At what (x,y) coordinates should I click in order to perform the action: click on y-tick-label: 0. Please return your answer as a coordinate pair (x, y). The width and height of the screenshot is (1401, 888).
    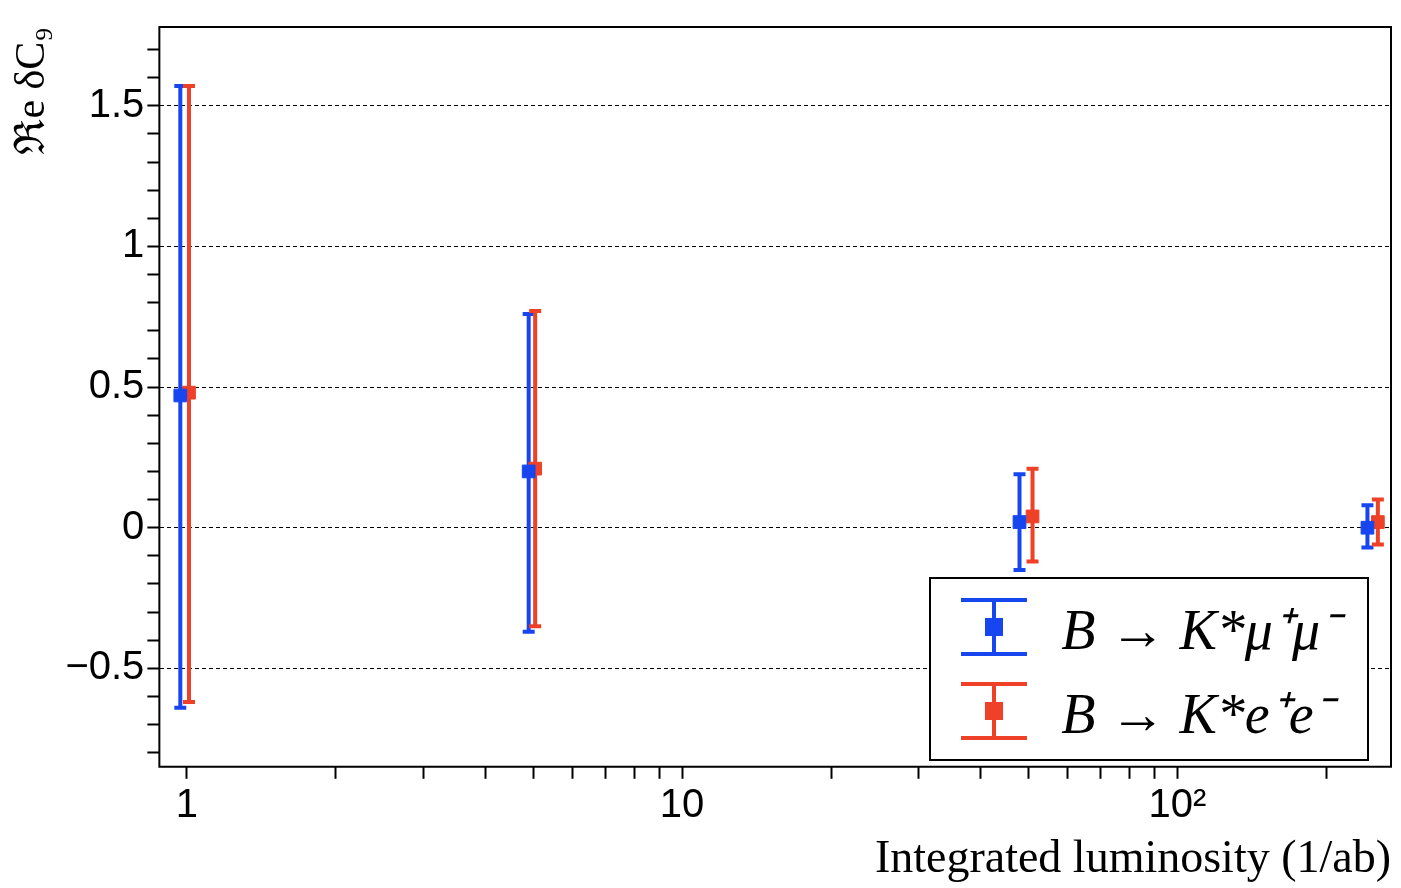
    Looking at the image, I should click on (133, 524).